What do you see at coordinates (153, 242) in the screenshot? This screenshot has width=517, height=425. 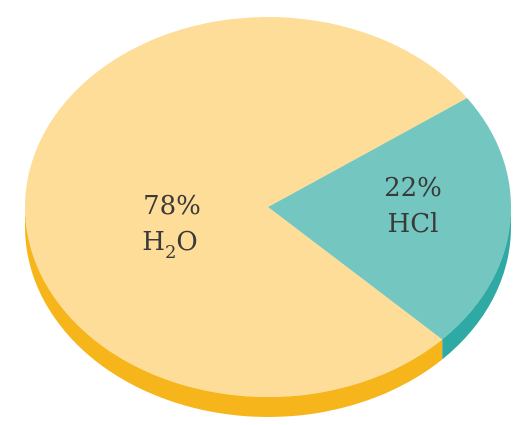 I see `slice-h2o-name-main: H` at bounding box center [153, 242].